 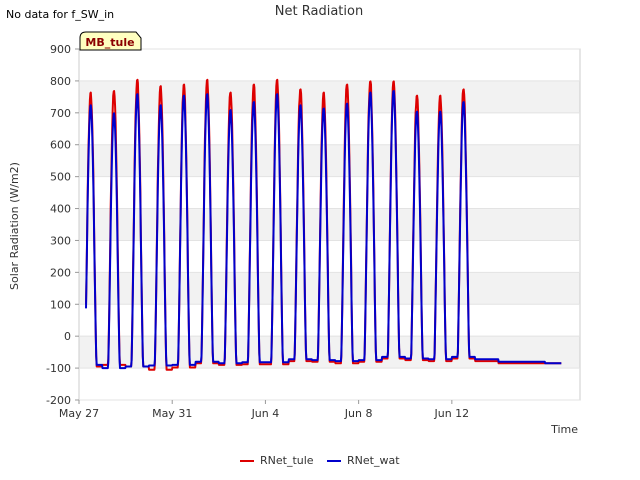 What do you see at coordinates (564, 429) in the screenshot?
I see `x-axis-label: Time` at bounding box center [564, 429].